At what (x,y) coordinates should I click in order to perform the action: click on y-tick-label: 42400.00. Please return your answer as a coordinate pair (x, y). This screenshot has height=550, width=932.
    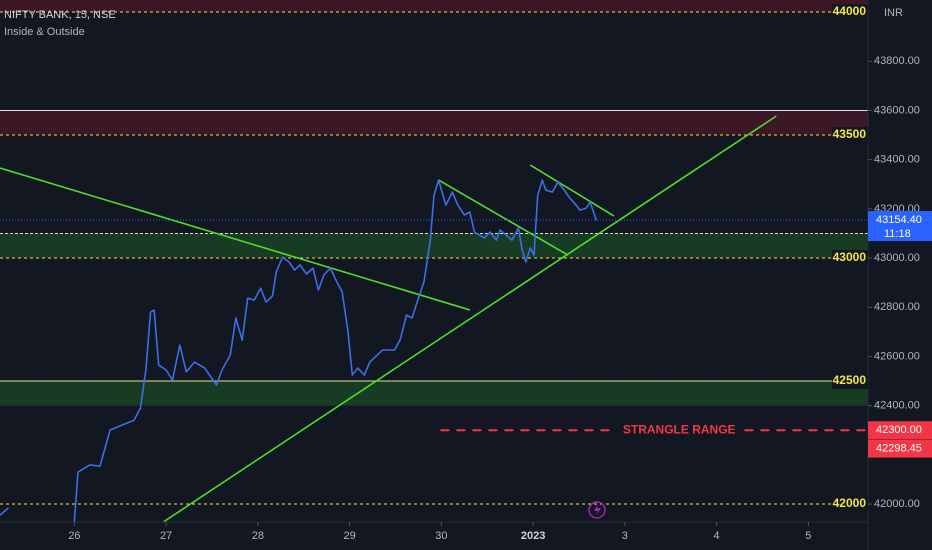
    Looking at the image, I should click on (897, 406).